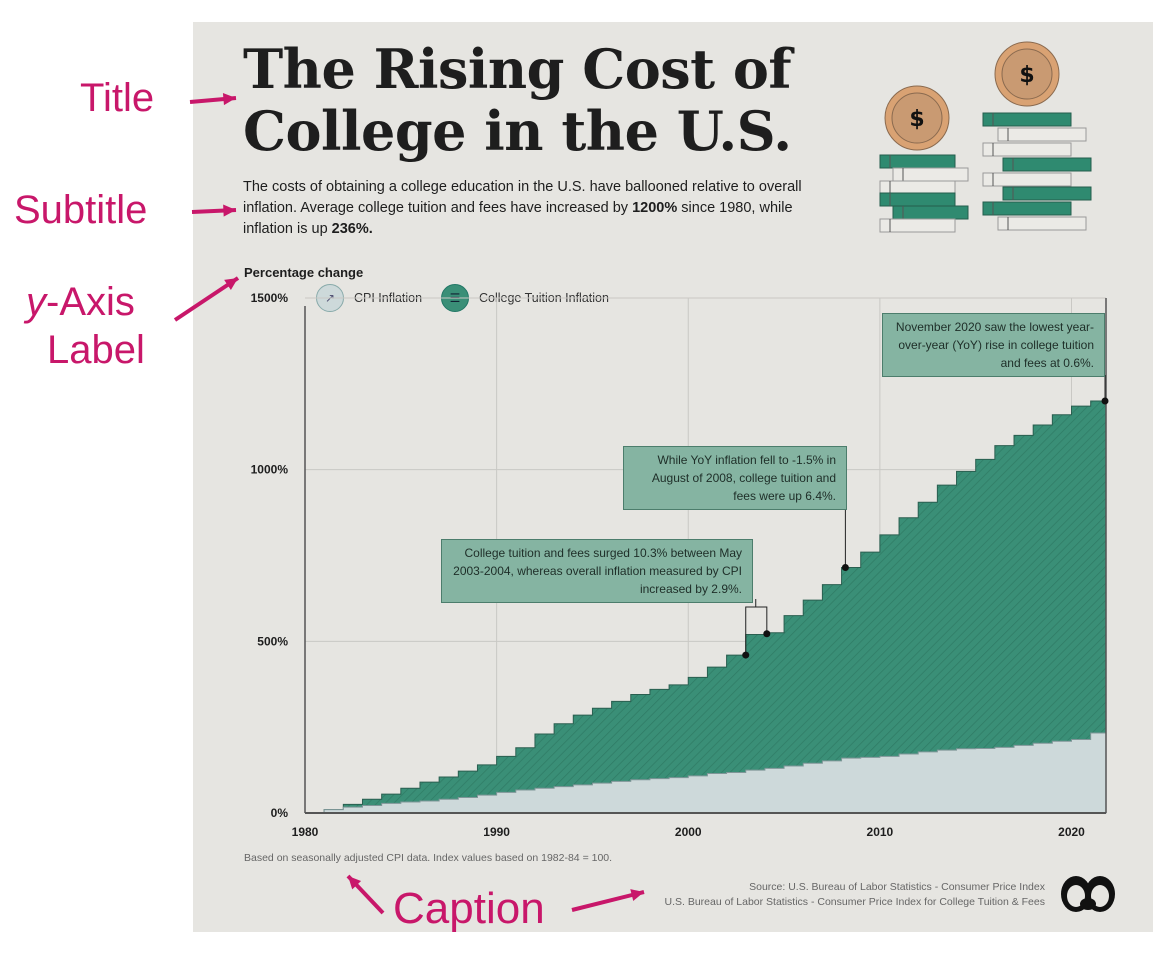  Describe the element at coordinates (305, 832) in the screenshot. I see `x-tick-label: 1980` at that location.